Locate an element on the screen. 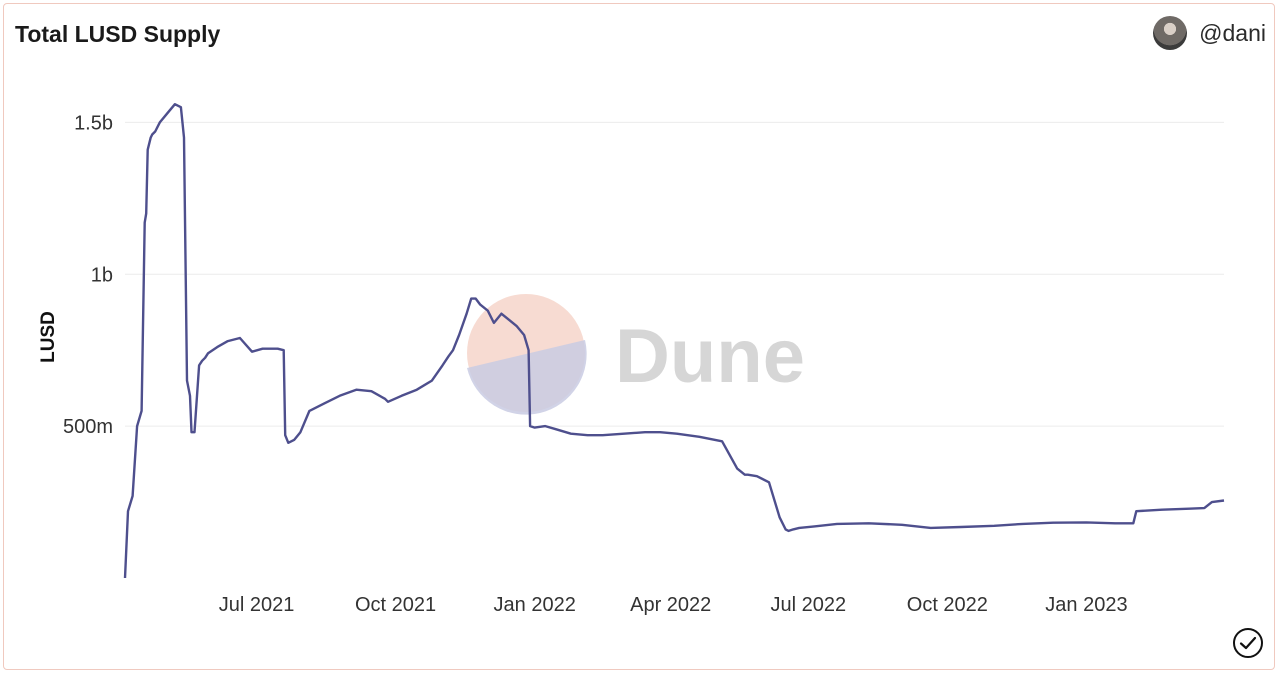 This screenshot has width=1280, height=675. y-tick-label: 1b is located at coordinates (102, 275).